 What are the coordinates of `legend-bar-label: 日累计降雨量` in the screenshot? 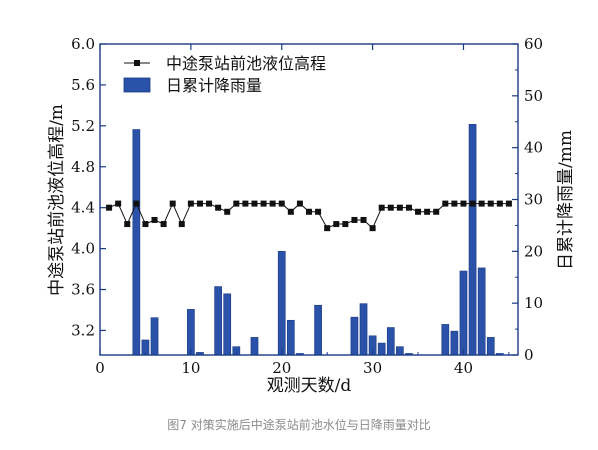 It's located at (214, 85).